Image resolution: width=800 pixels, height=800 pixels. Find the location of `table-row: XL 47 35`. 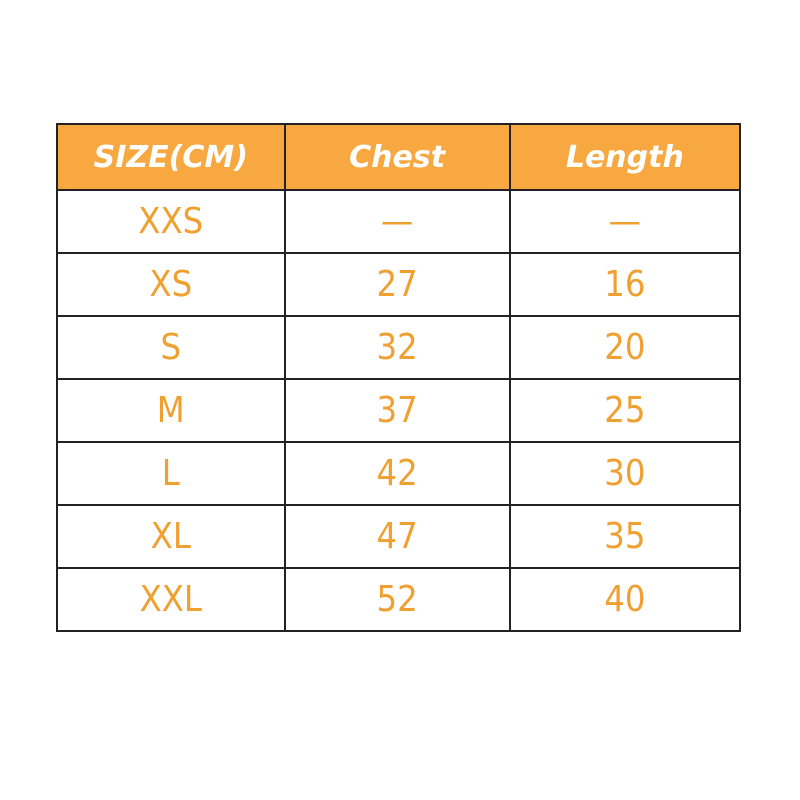

table-row: XL 47 35 is located at coordinates (399, 536).